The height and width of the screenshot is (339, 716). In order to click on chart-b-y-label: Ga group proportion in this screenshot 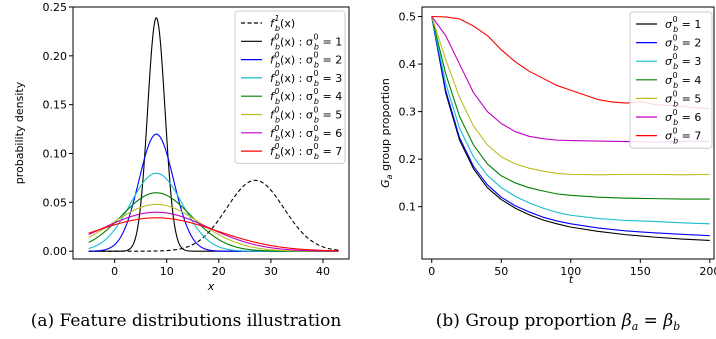, I will do `click(386, 133)`.